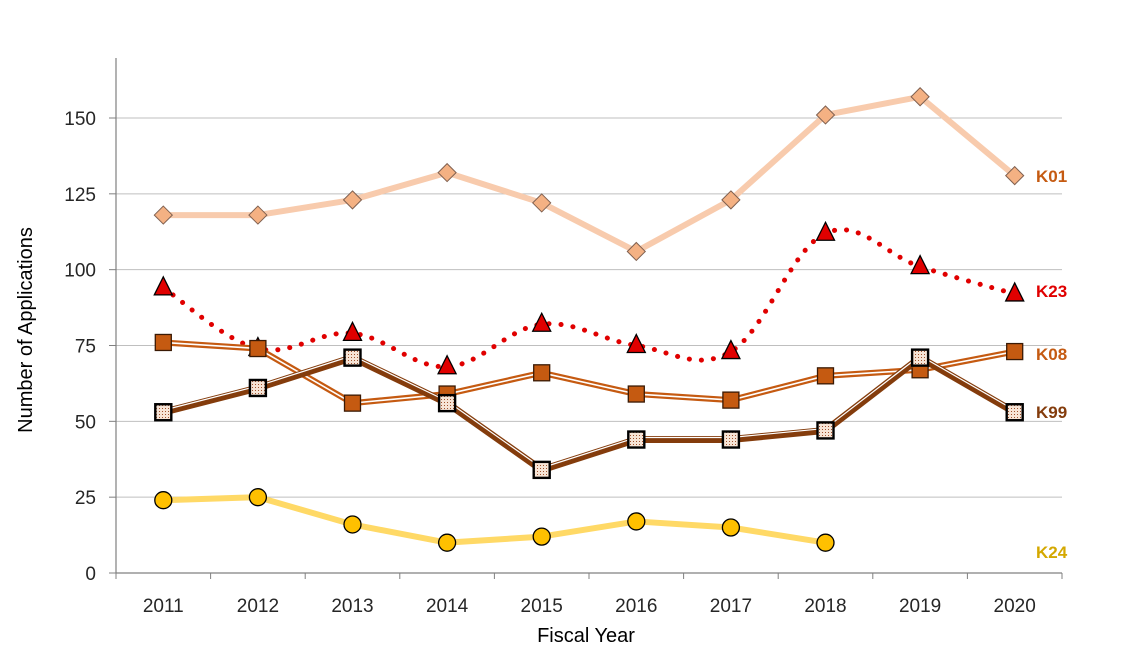 This screenshot has height=653, width=1125. What do you see at coordinates (447, 172) in the screenshot?
I see `marker-k01-2014` at bounding box center [447, 172].